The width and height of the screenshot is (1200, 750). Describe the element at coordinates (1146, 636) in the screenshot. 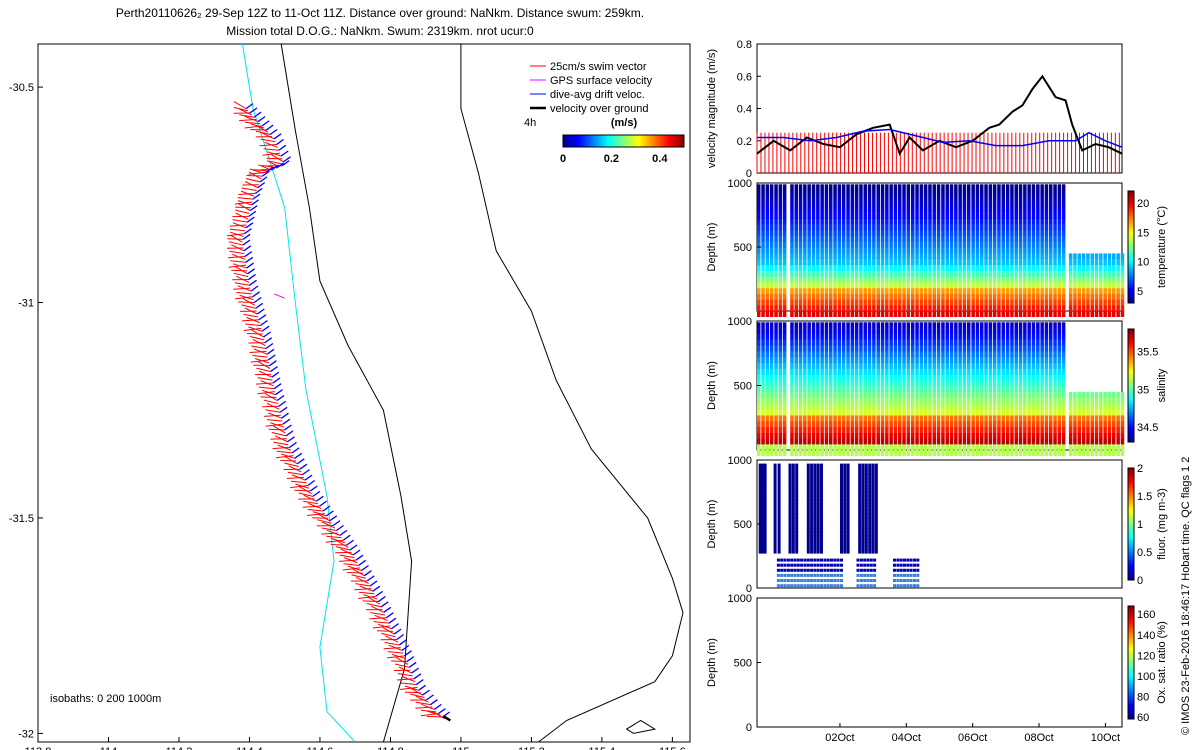

I see `oxygen-colorbar-tick-label: 140` at that location.